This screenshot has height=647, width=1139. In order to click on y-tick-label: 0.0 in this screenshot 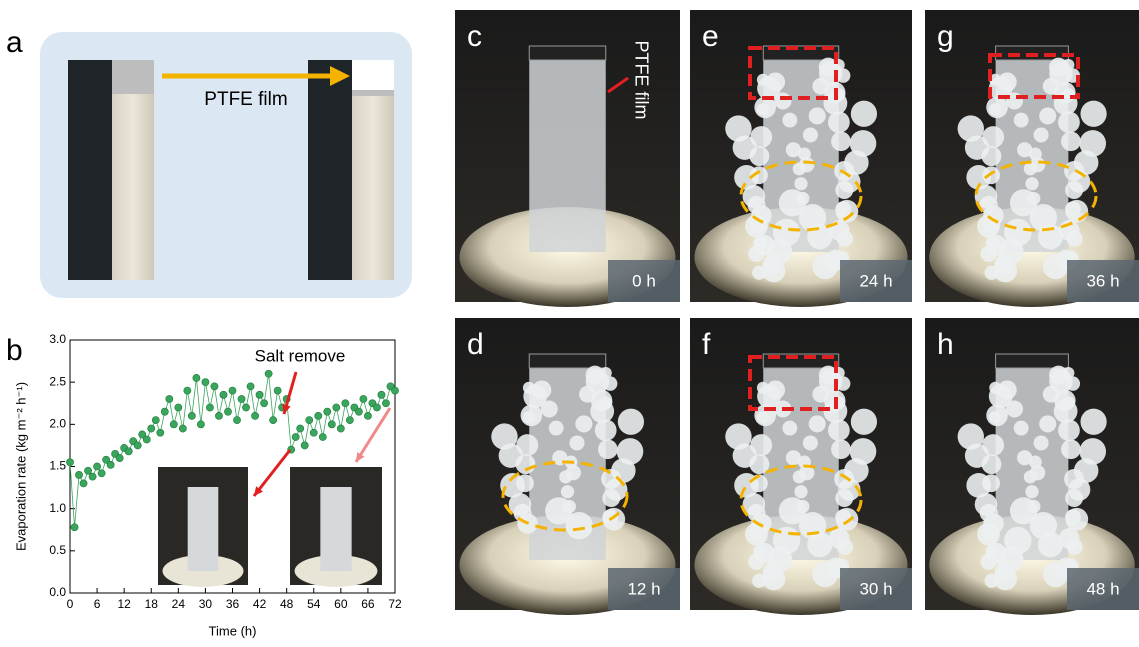, I will do `click(57, 592)`.